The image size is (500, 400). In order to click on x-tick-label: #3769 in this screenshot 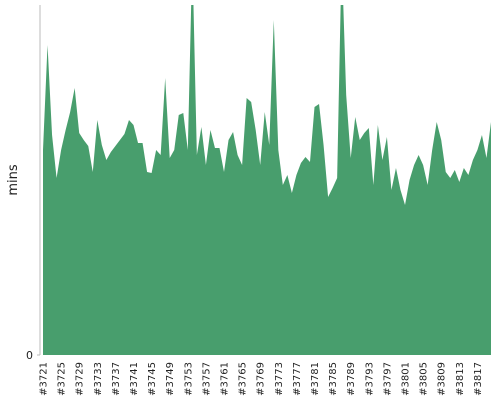, I will do `click(261, 379)`.